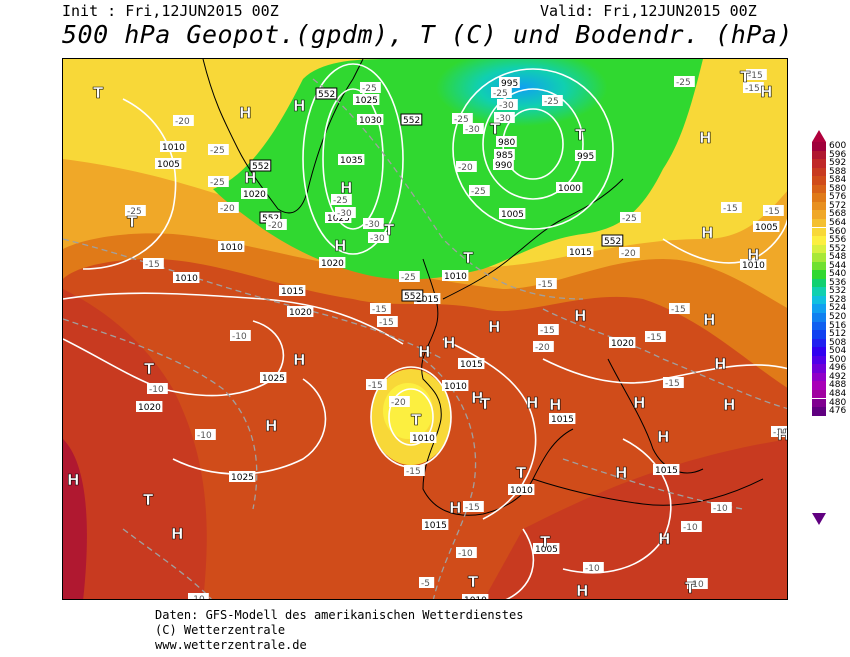 The height and width of the screenshot is (657, 850). What do you see at coordinates (838, 359) in the screenshot?
I see `legend-label: 500` at bounding box center [838, 359].